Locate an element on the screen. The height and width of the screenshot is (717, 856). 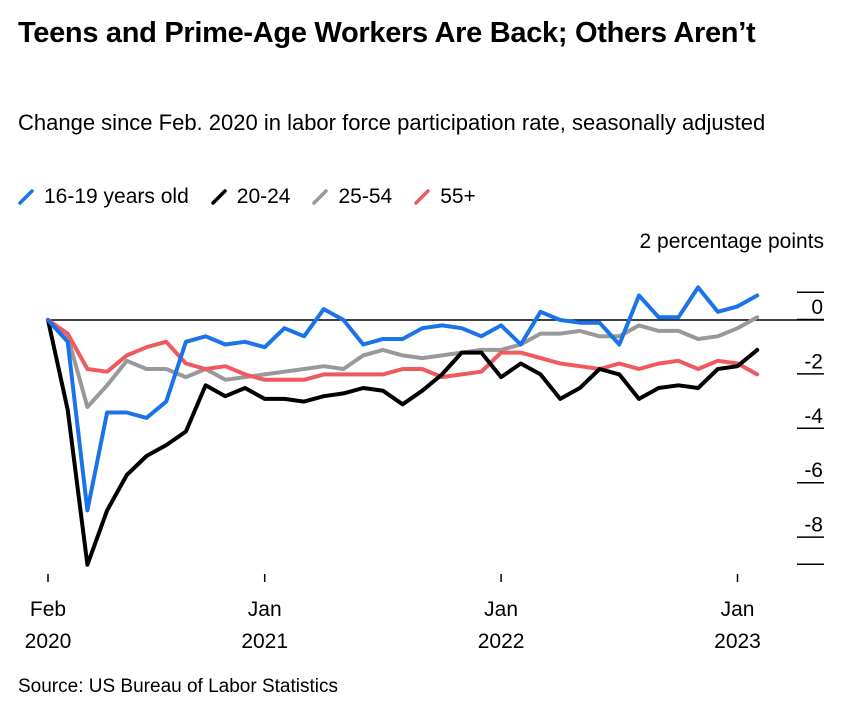
y-tick-label: -8 is located at coordinates (813, 525).